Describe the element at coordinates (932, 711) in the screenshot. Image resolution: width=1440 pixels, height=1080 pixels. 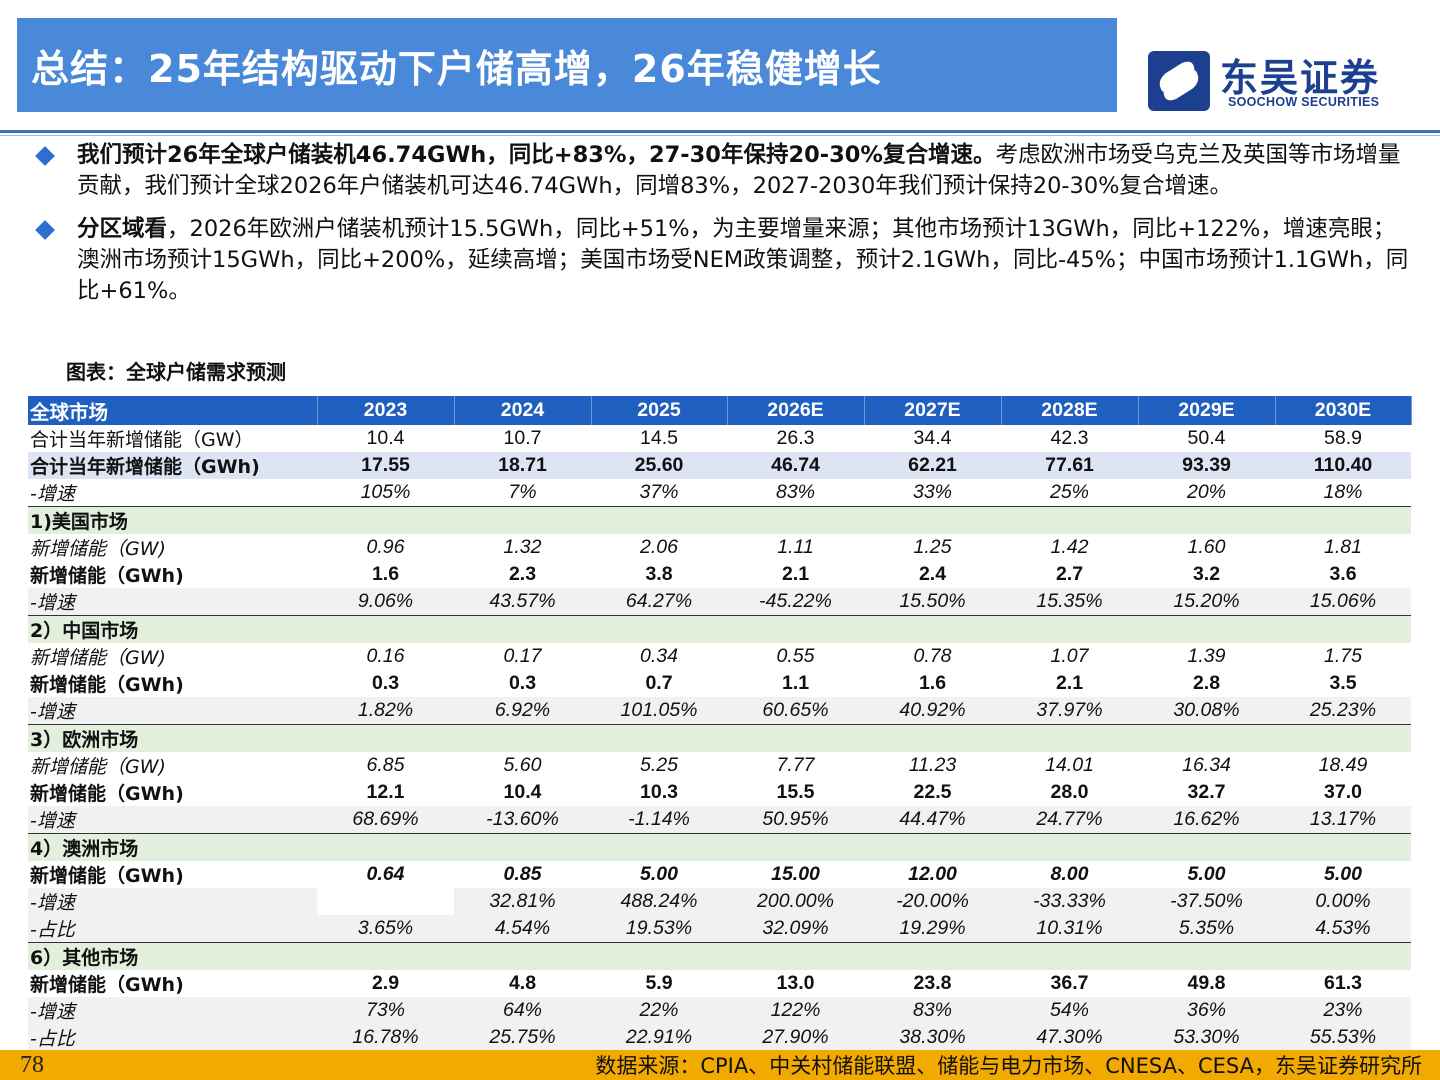
I see `table-cell: 40.92%` at that location.